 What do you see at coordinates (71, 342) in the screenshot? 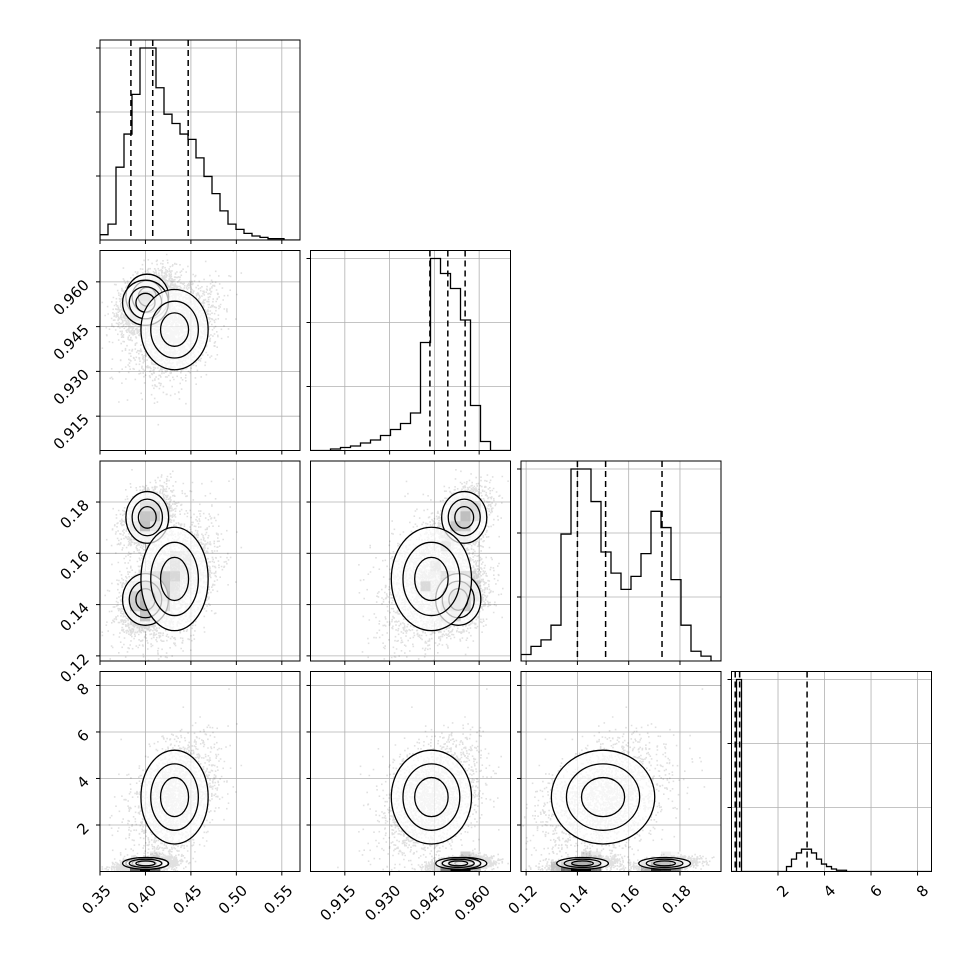
I see `y-tick-label: 0.945` at bounding box center [71, 342].